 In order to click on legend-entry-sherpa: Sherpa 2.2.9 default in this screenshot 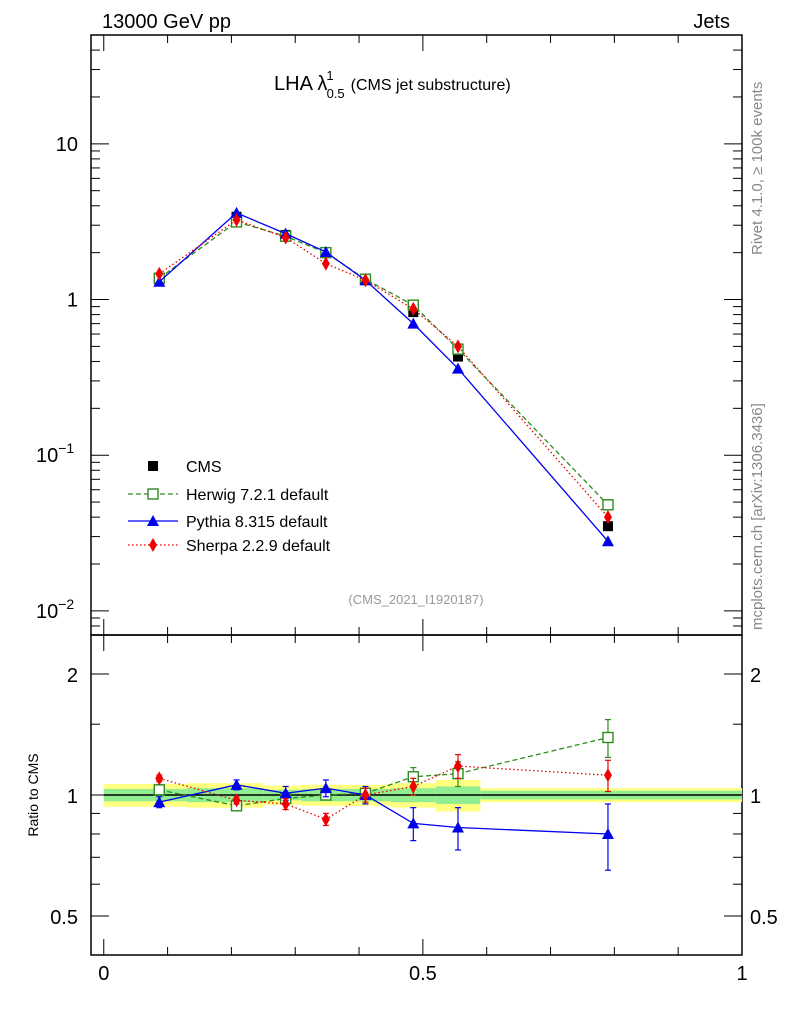, I will do `click(229, 546)`.